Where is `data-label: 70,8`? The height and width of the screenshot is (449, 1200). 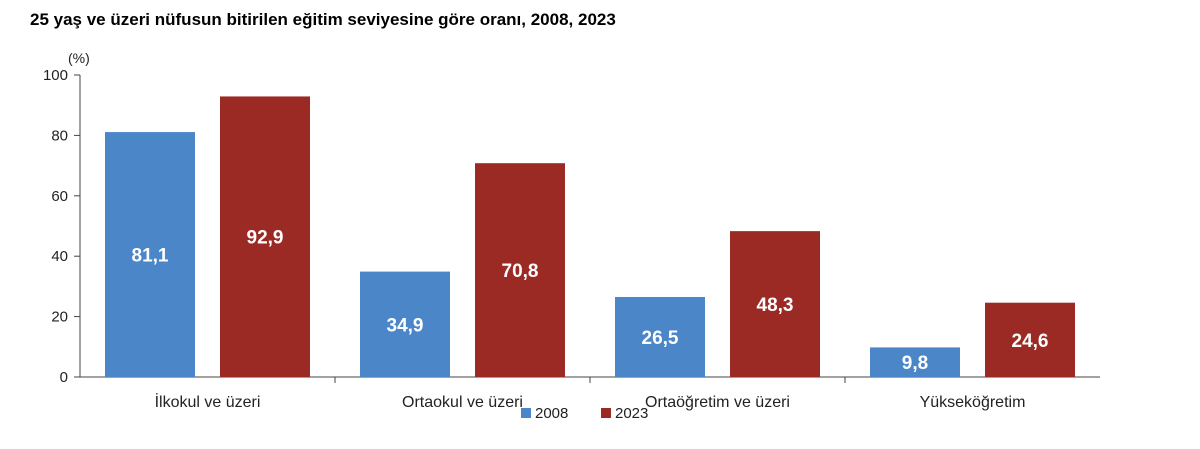 data-label: 70,8 is located at coordinates (520, 271).